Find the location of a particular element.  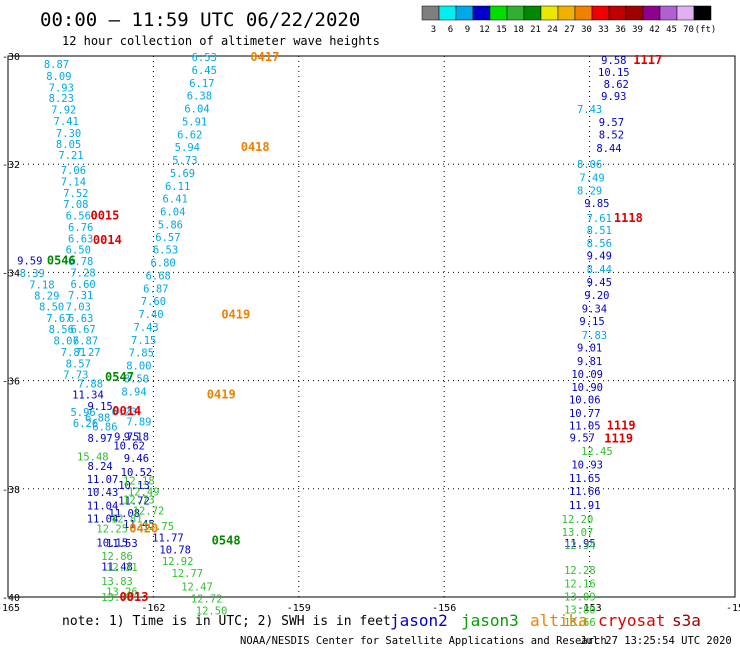

pass-time-label: 0420 is located at coordinates (143, 528).